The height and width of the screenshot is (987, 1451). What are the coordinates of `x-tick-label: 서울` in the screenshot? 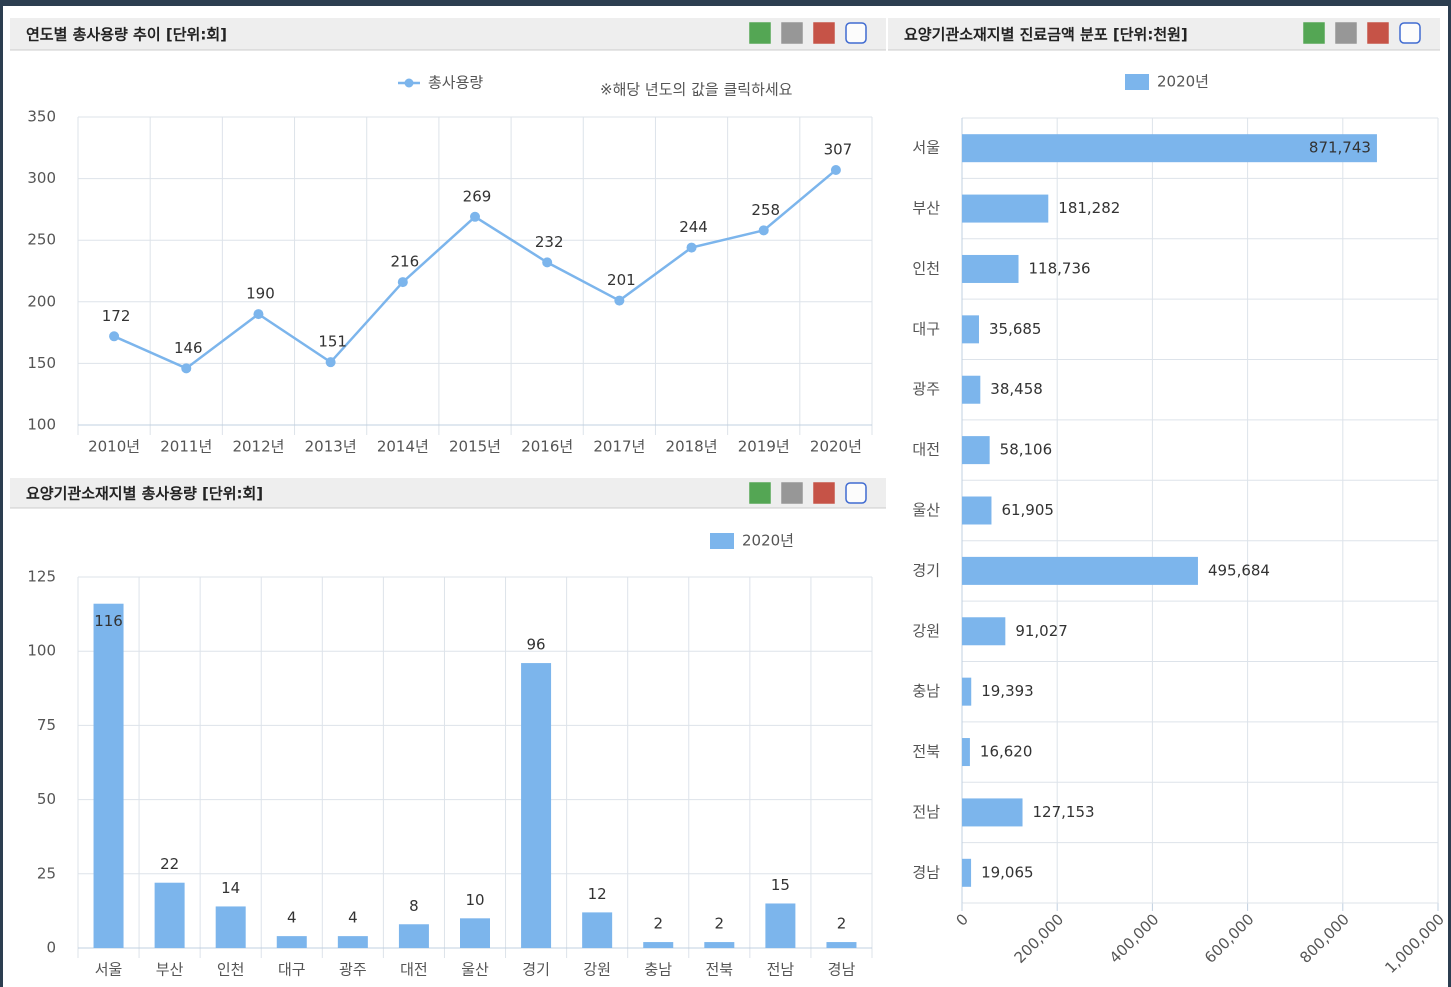 It's located at (109, 970).